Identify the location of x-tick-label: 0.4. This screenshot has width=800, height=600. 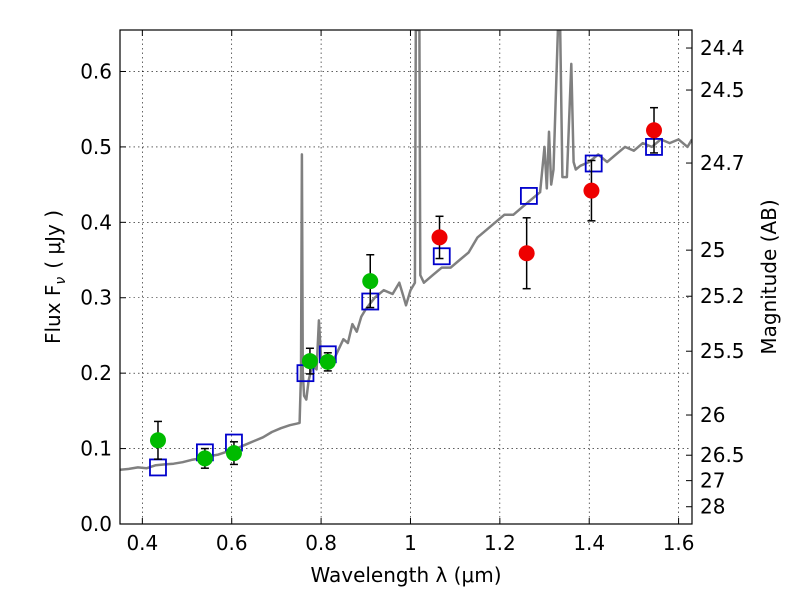
(142, 543).